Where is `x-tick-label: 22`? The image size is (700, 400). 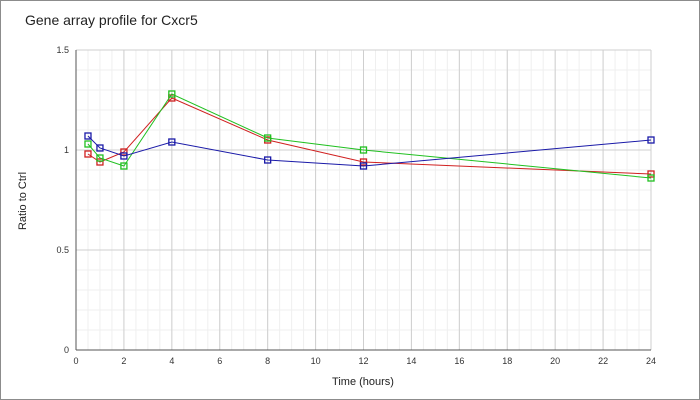
x-tick-label: 22 is located at coordinates (603, 361).